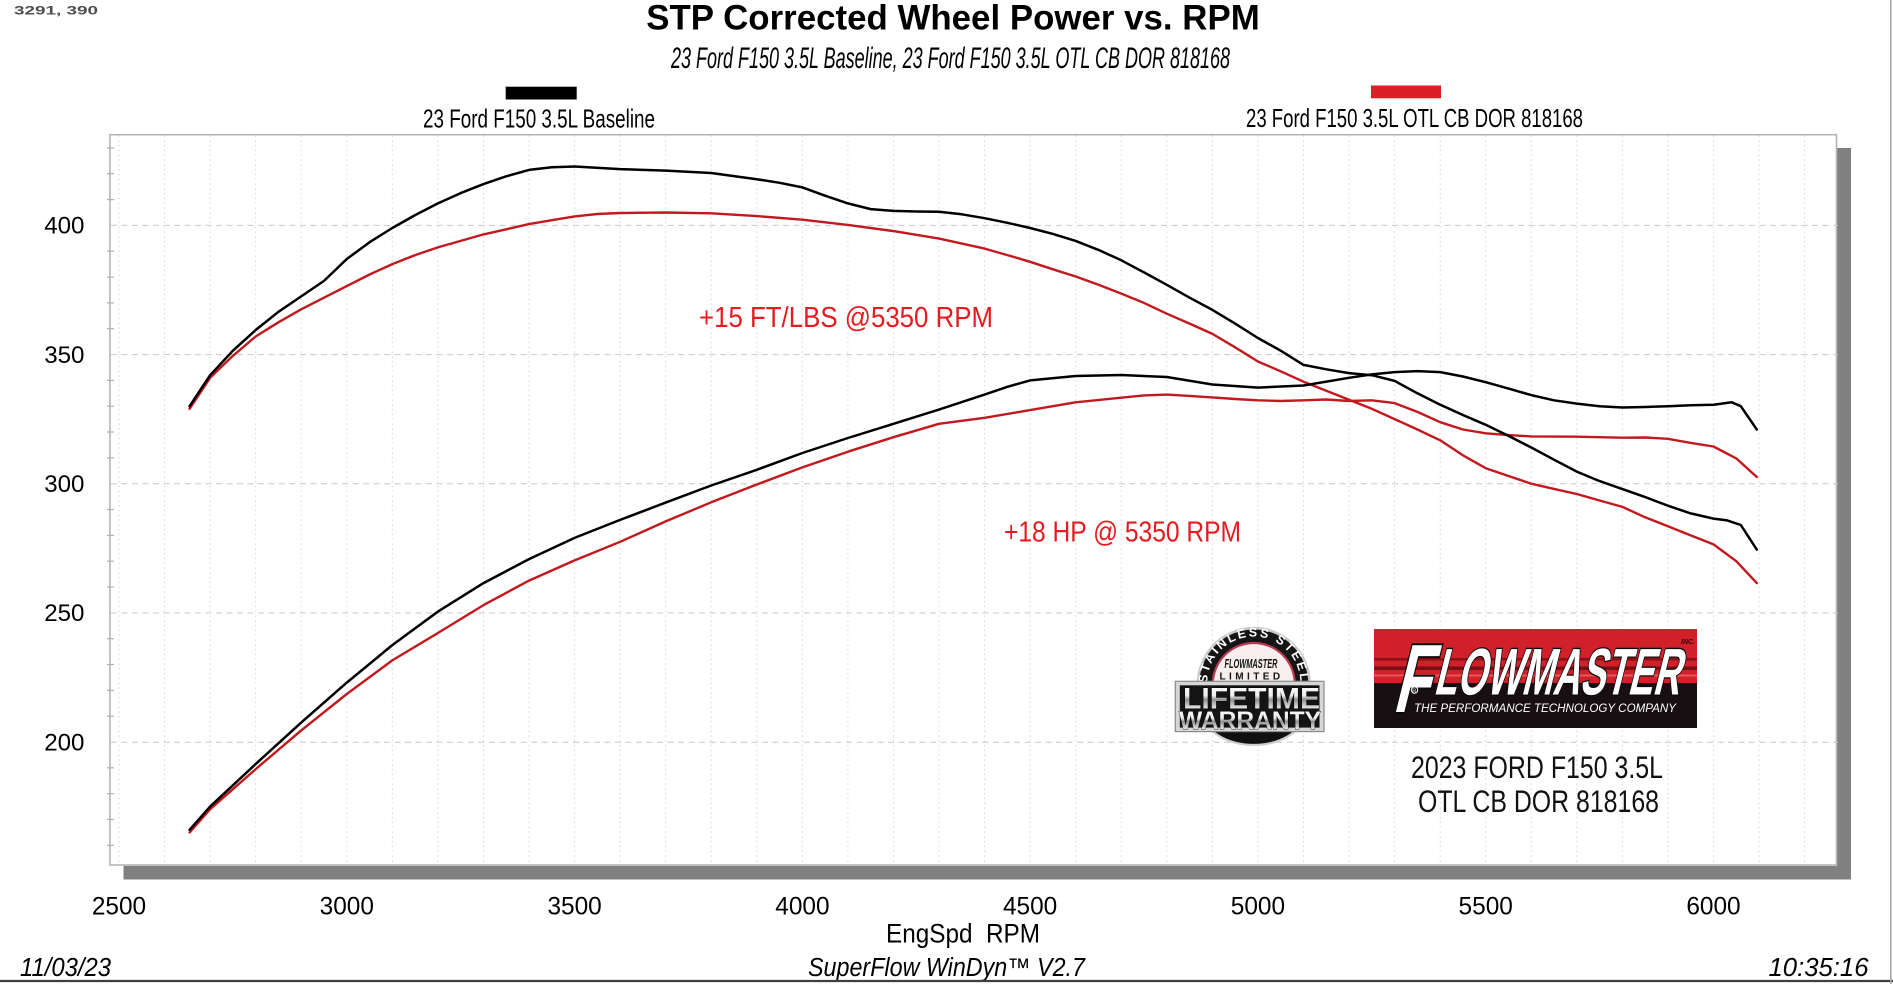  What do you see at coordinates (1251, 663) in the screenshot?
I see `svg-text: FLOWMASTER` at bounding box center [1251, 663].